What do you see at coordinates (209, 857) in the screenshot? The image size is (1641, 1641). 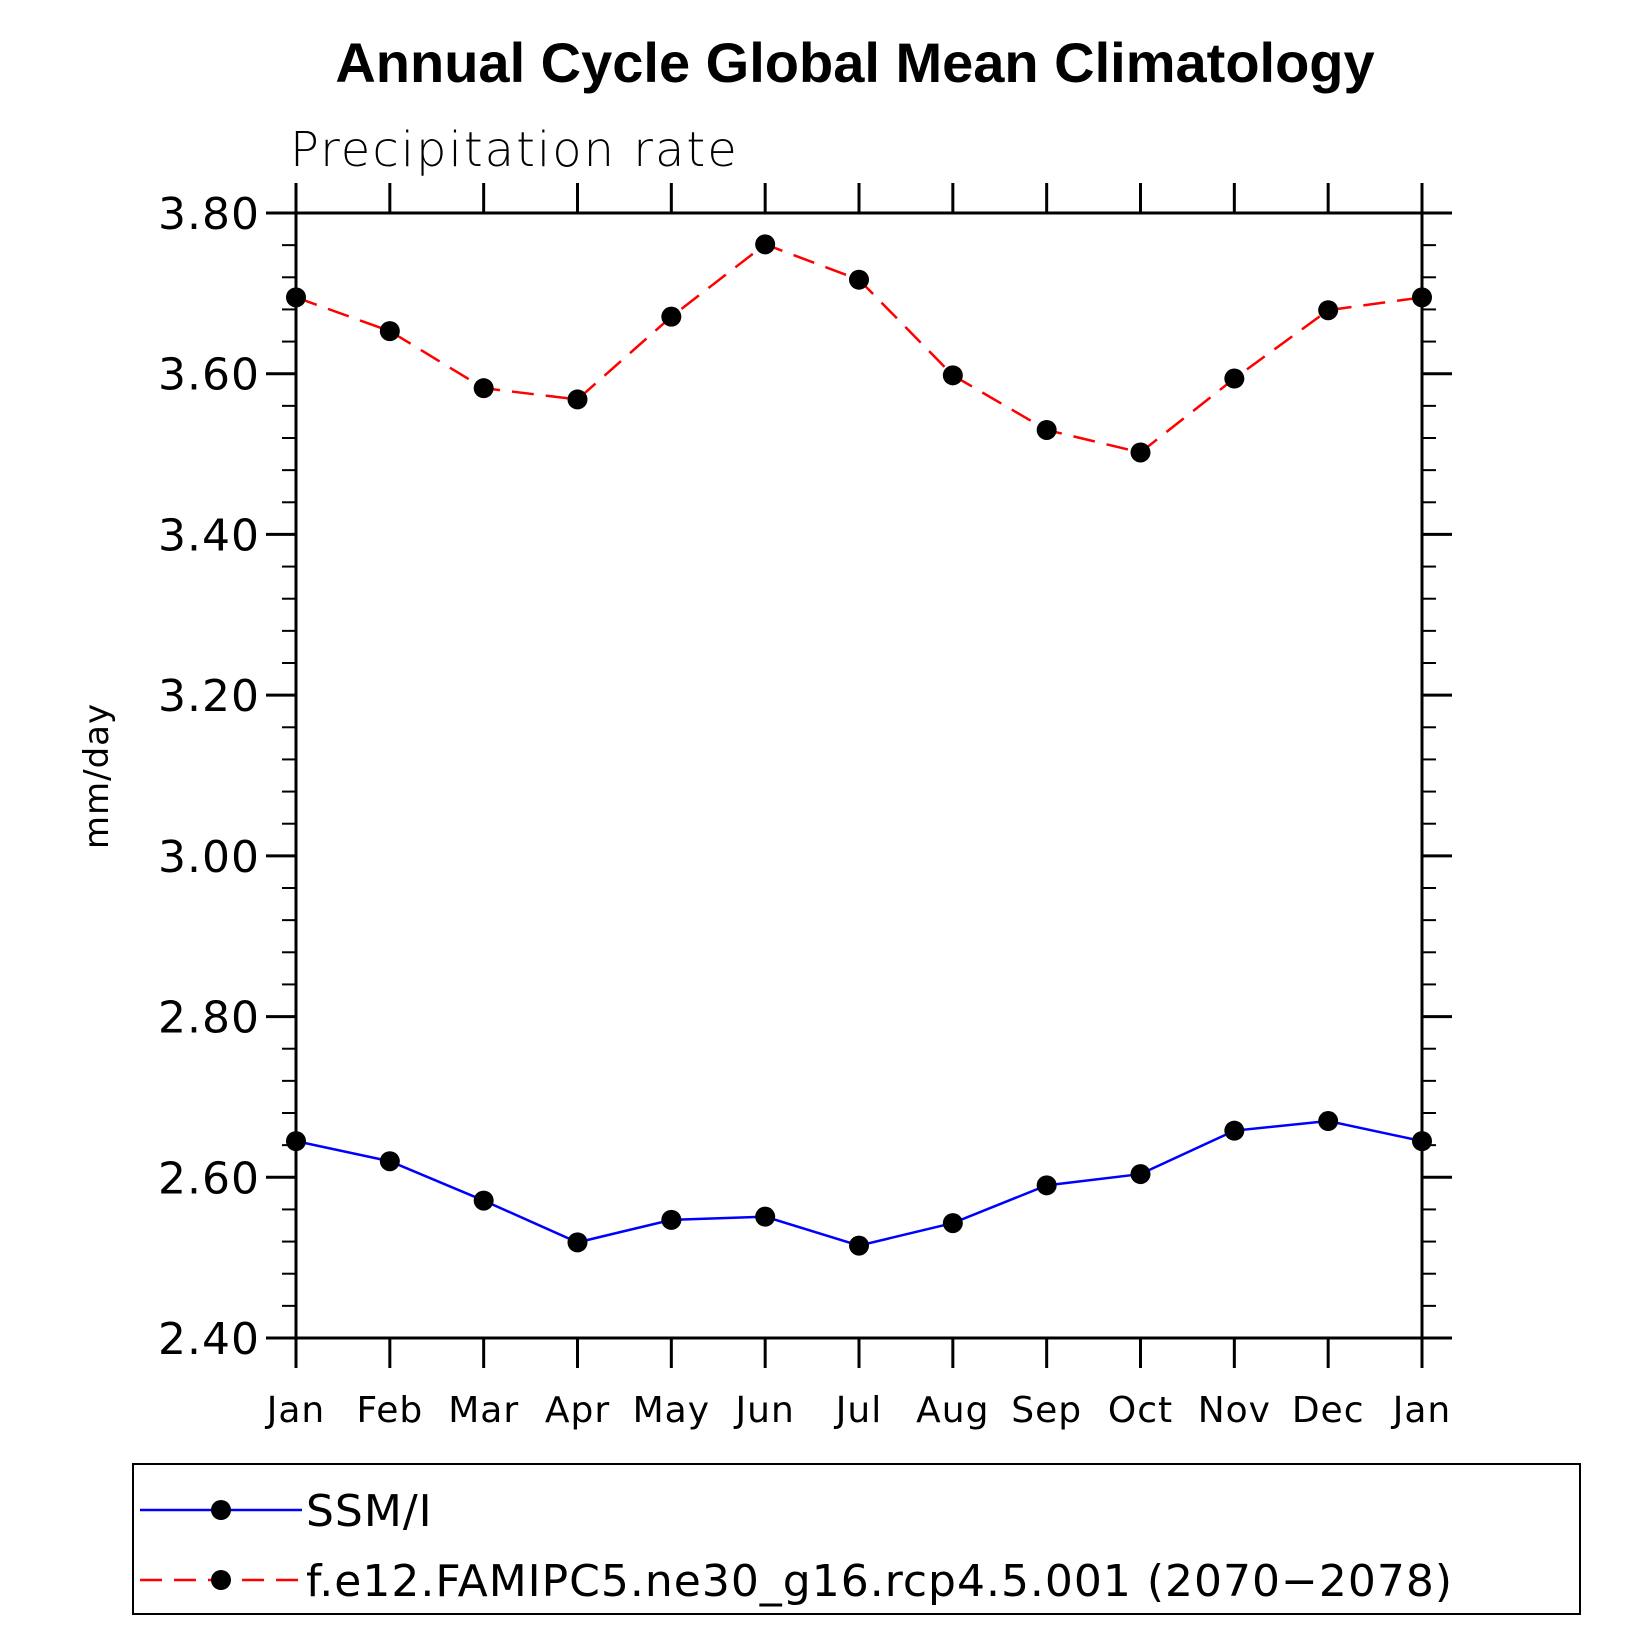 I see `y-tick-label: 3.00` at bounding box center [209, 857].